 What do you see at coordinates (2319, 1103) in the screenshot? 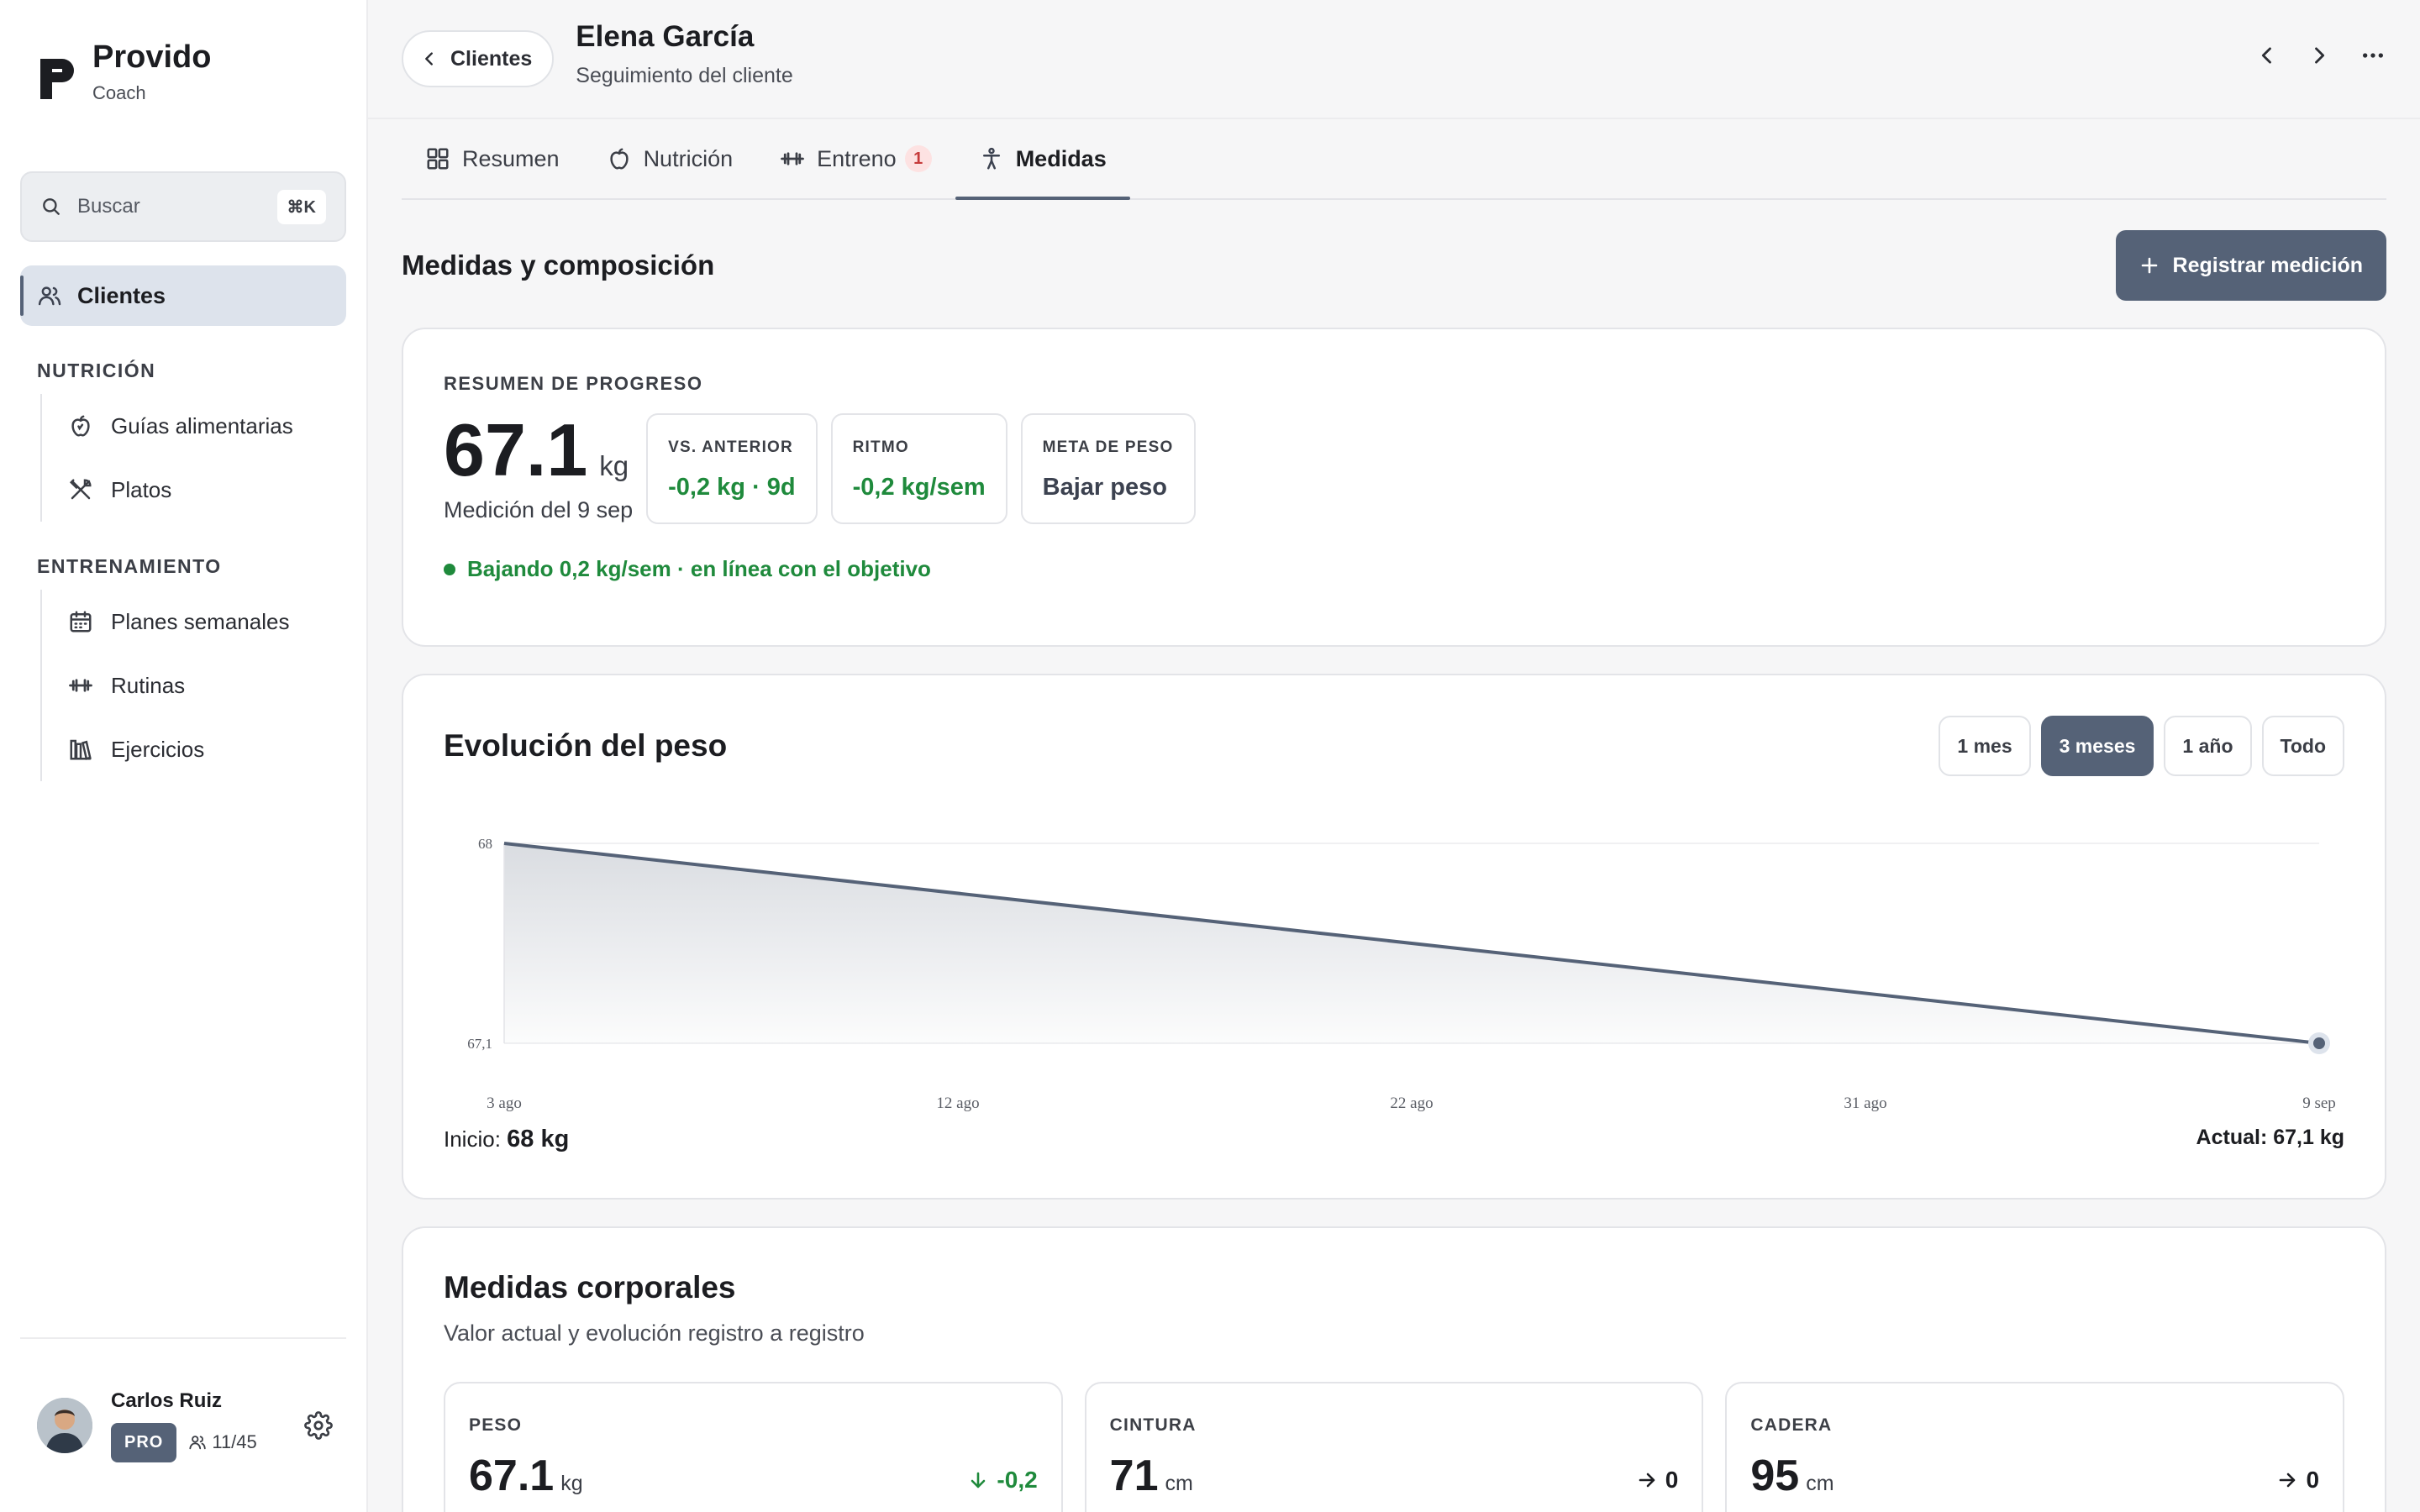
I see `x-tick-label: 9 sep` at bounding box center [2319, 1103].